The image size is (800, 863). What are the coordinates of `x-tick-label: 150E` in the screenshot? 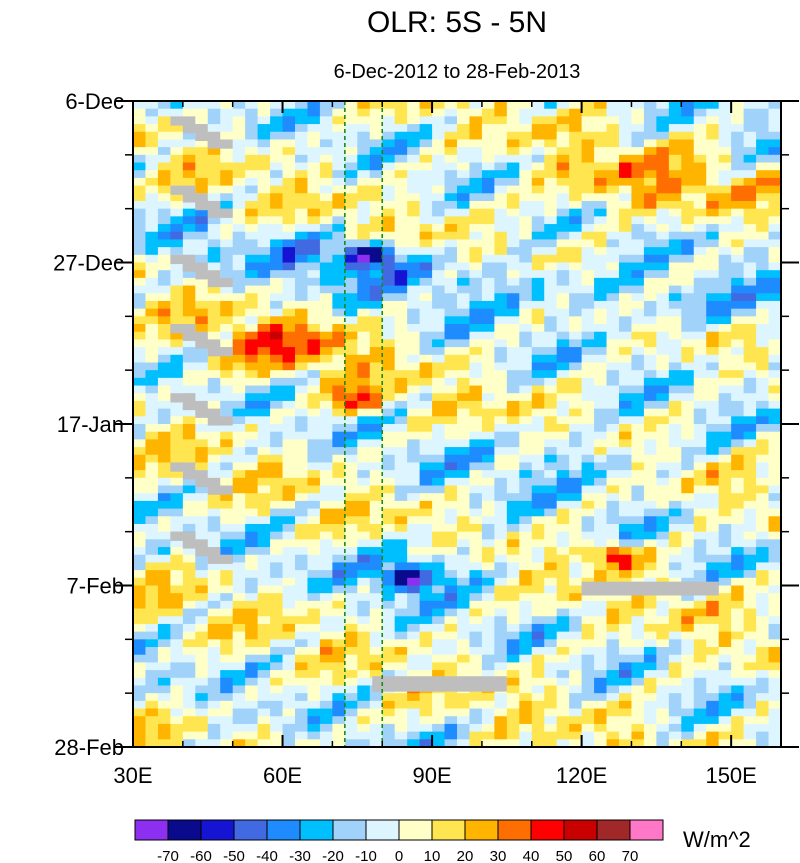 It's located at (730, 775).